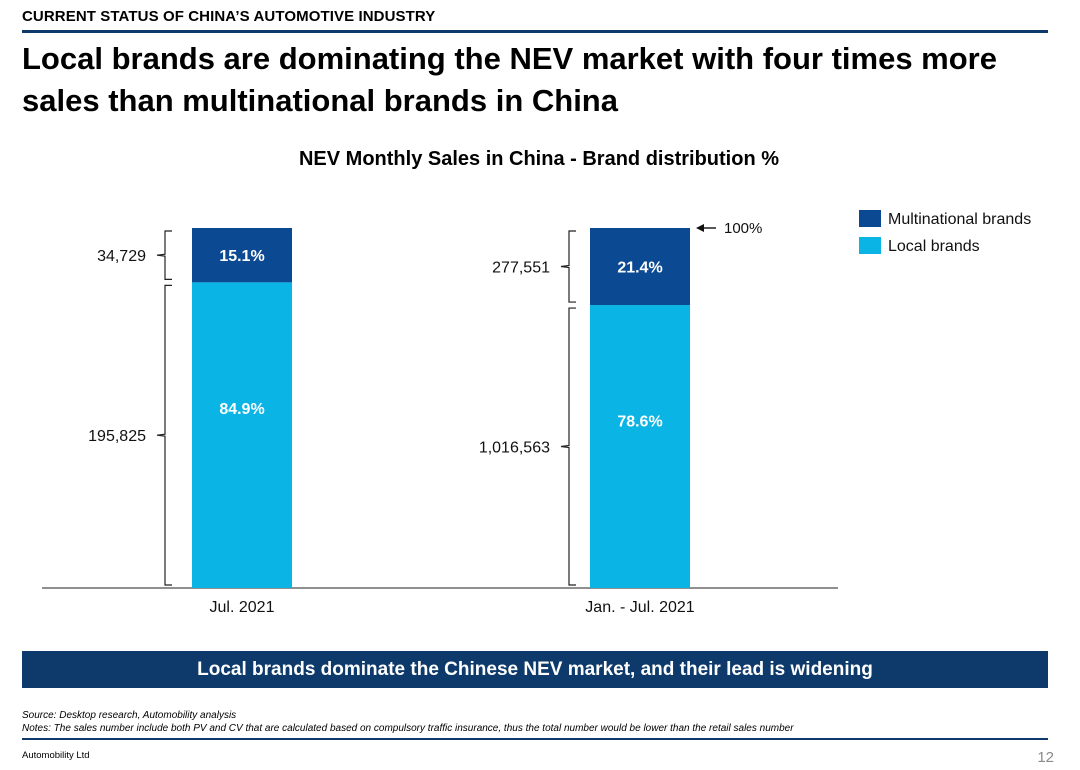 The height and width of the screenshot is (770, 1080). Describe the element at coordinates (241, 409) in the screenshot. I see `data-label-local-brands-0: 84.9%` at that location.